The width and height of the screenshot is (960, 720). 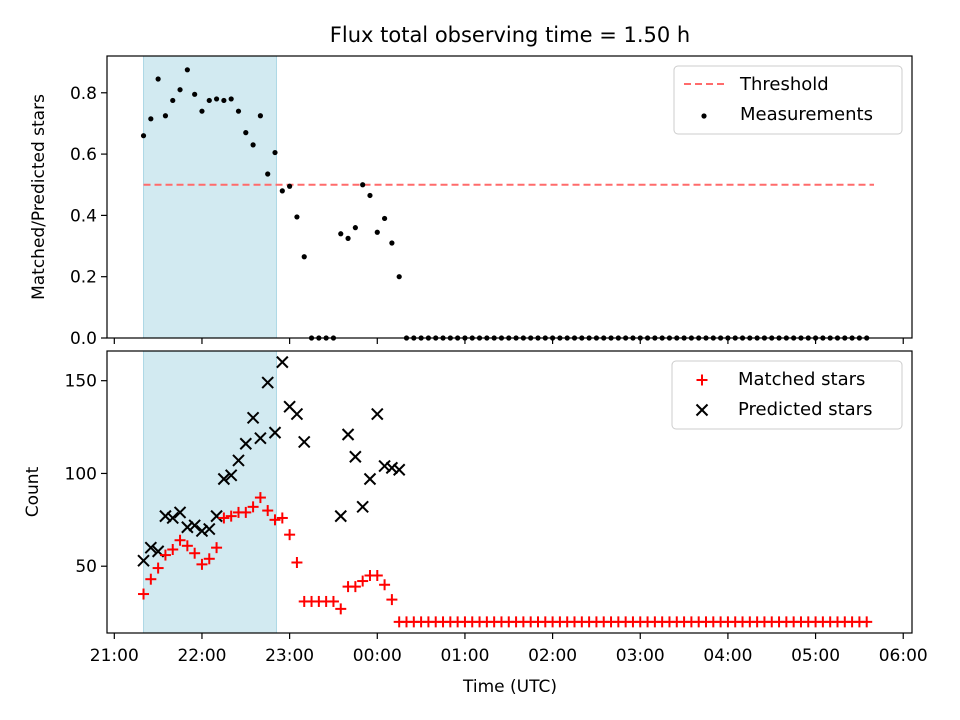 What do you see at coordinates (702, 410) in the screenshot?
I see `legend-x` at bounding box center [702, 410].